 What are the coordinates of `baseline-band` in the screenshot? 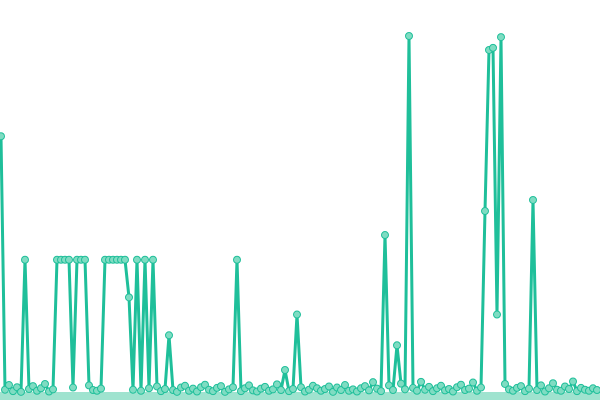 It's located at (300, 396).